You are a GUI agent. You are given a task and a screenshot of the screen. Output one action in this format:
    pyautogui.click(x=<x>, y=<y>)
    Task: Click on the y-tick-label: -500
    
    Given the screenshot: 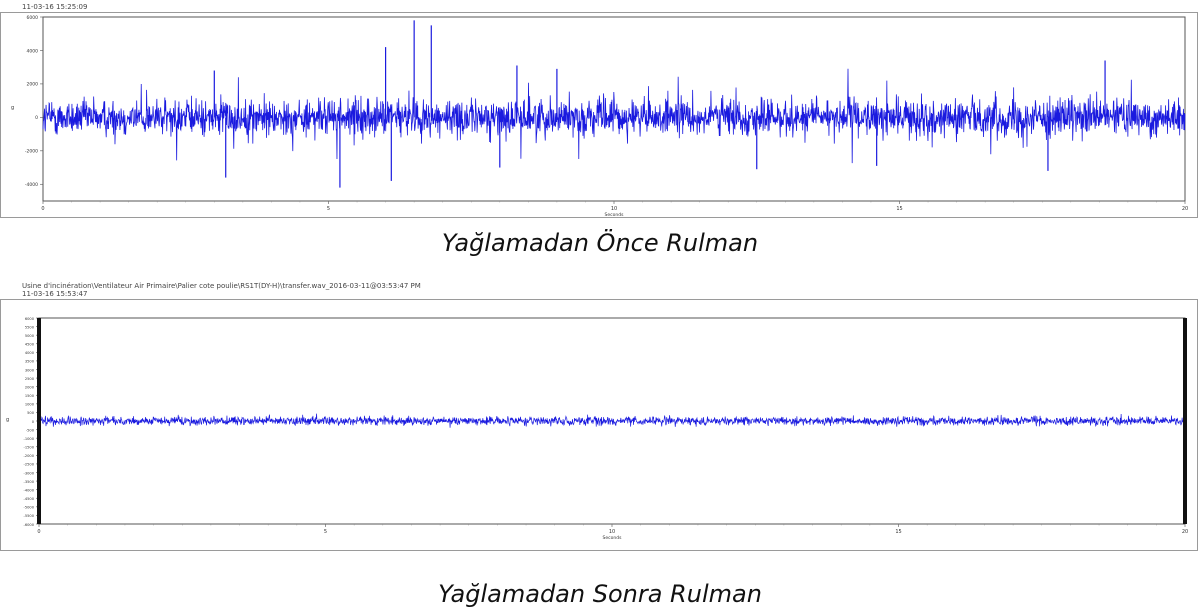 What is the action you would take?
    pyautogui.click(x=30, y=430)
    